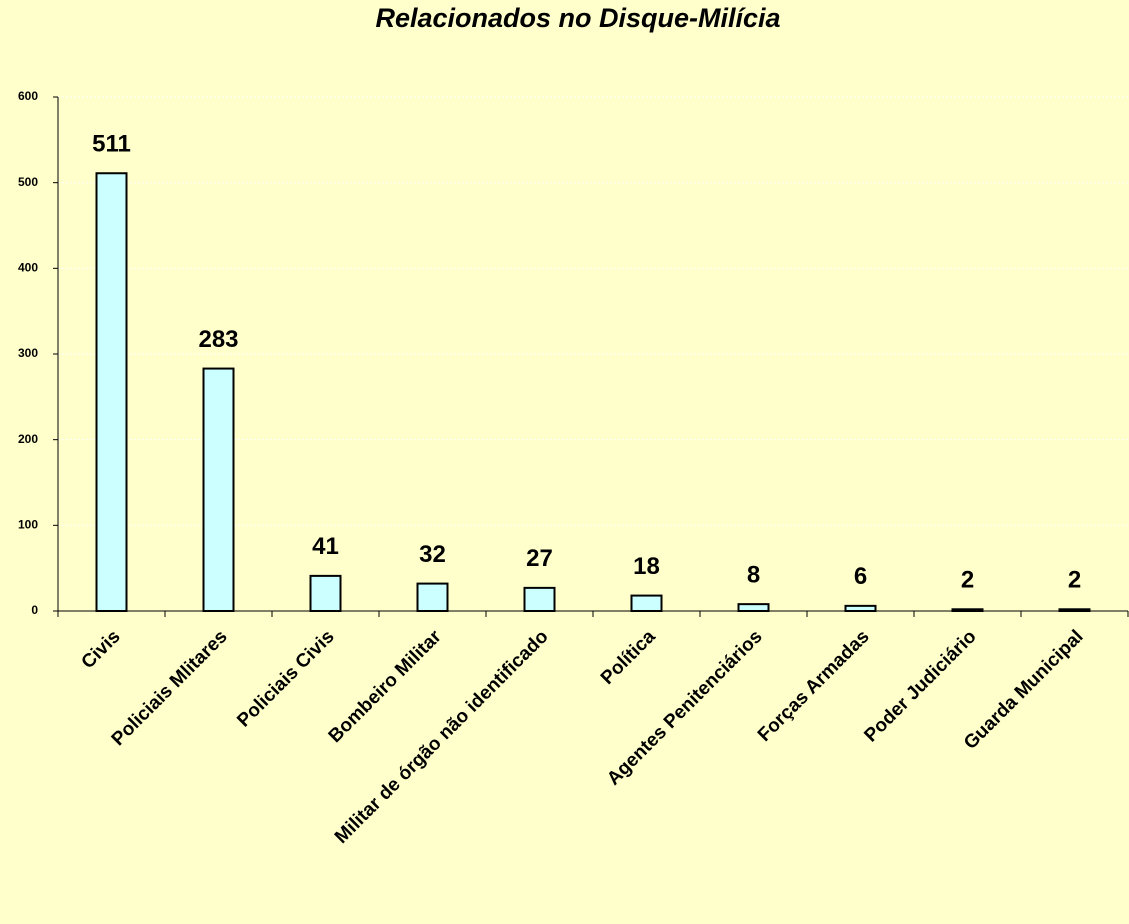 Image resolution: width=1129 pixels, height=924 pixels. What do you see at coordinates (753, 574) in the screenshot?
I see `data-label: 8` at bounding box center [753, 574].